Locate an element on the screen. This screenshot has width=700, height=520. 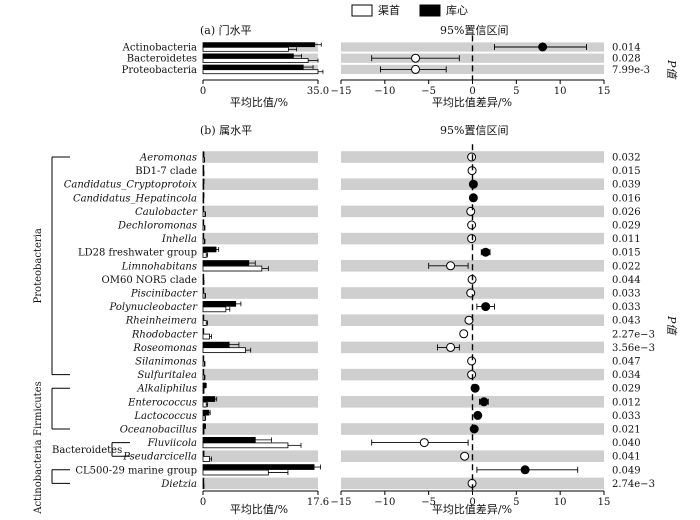
genus-p-value: 0.043 is located at coordinates (626, 321).